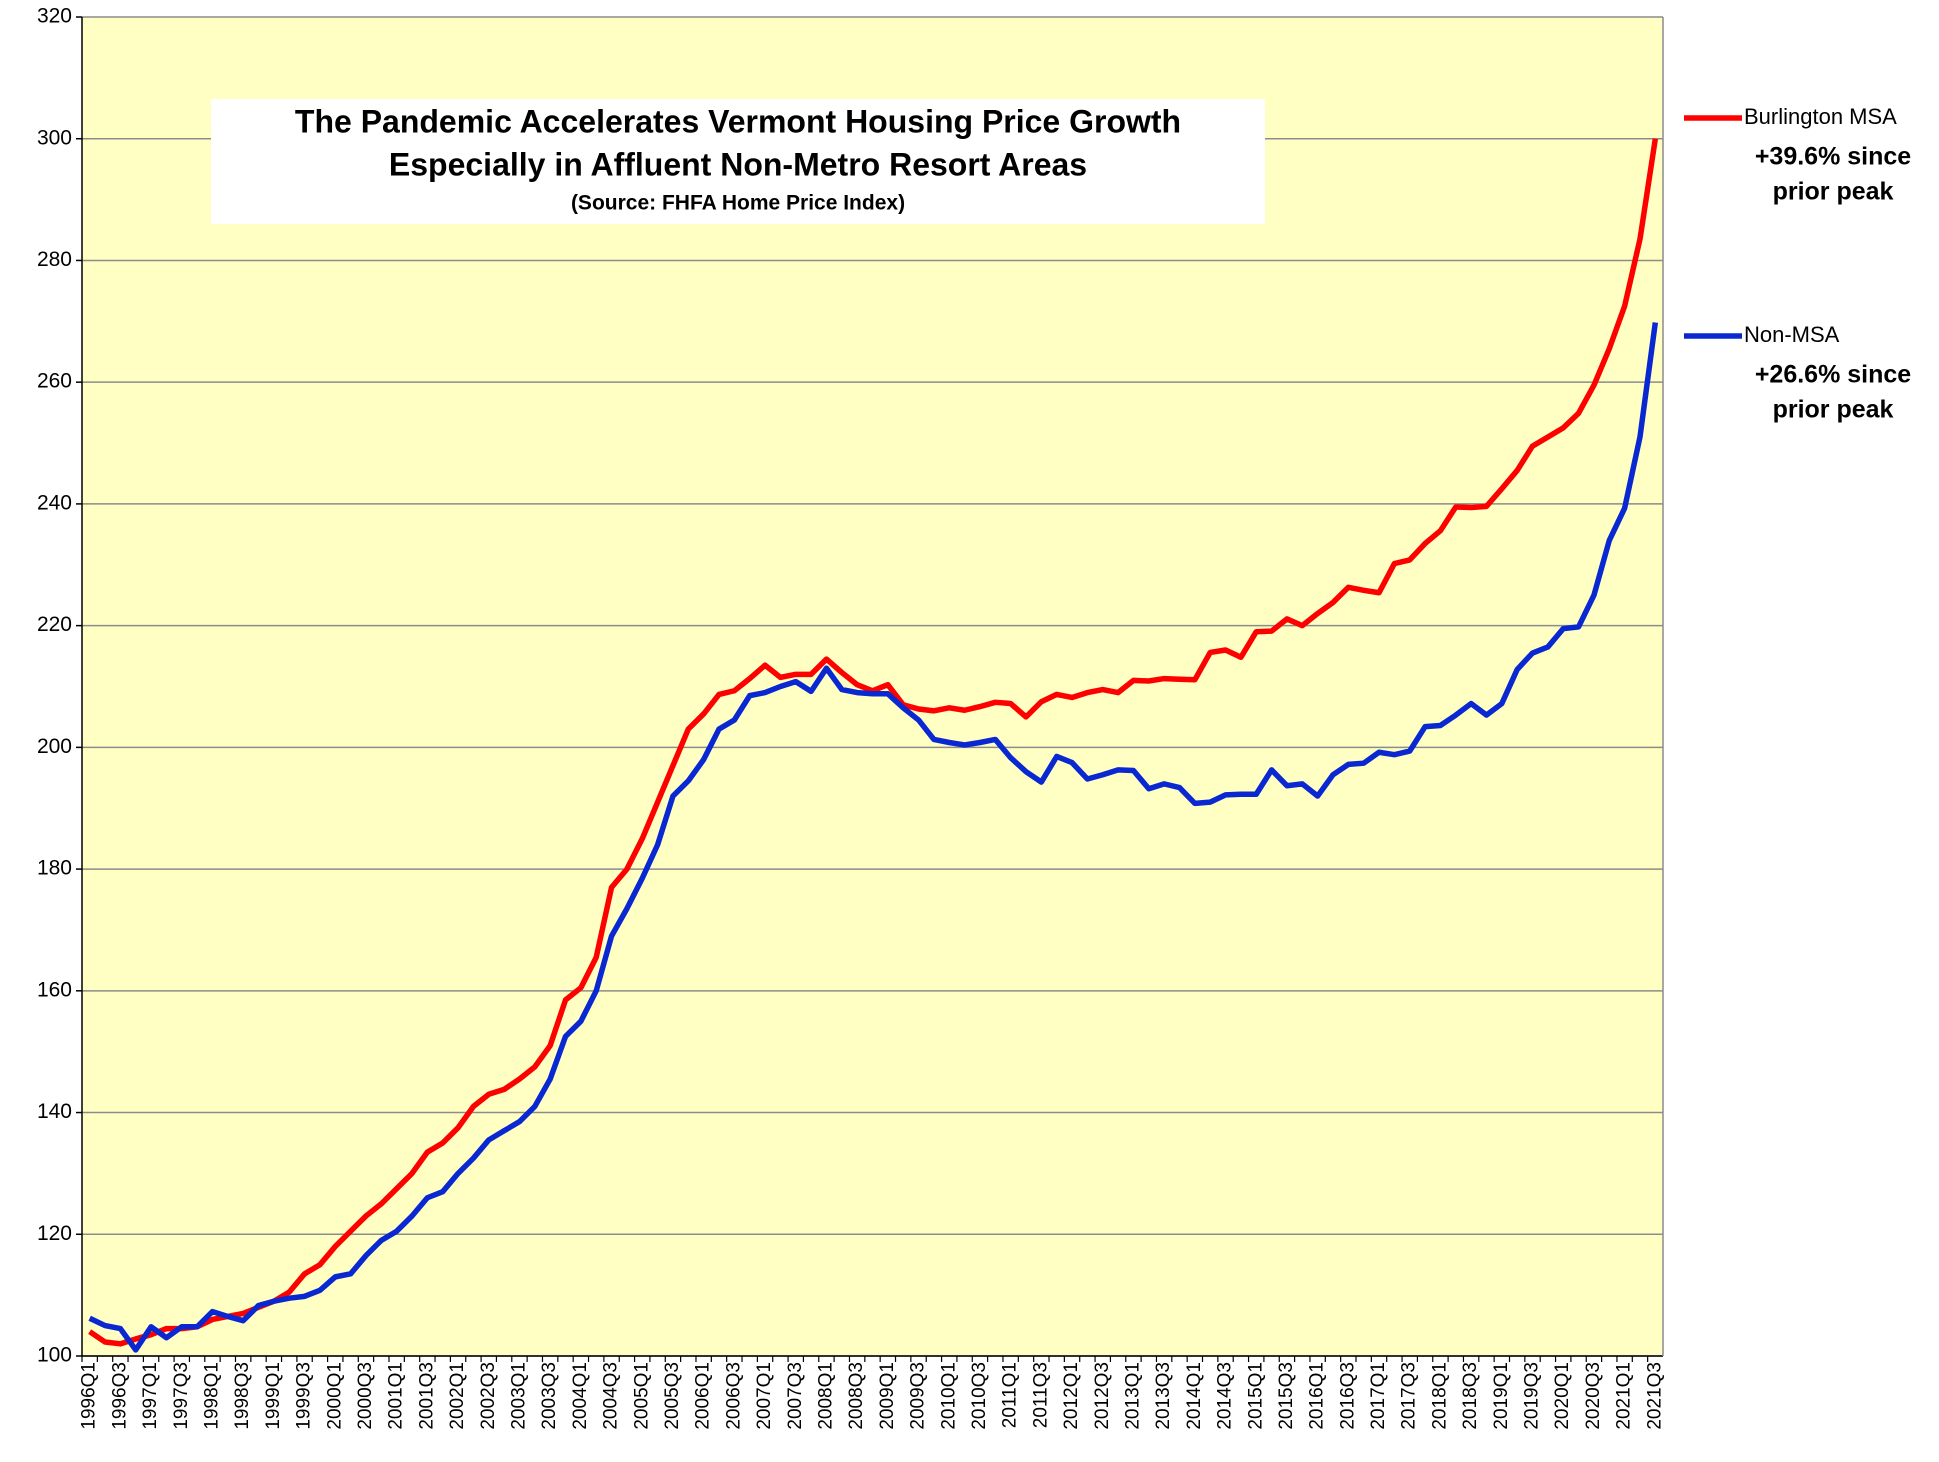 Image resolution: width=1939 pixels, height=1462 pixels. I want to click on x-tick-label: 2008Q3, so click(856, 1396).